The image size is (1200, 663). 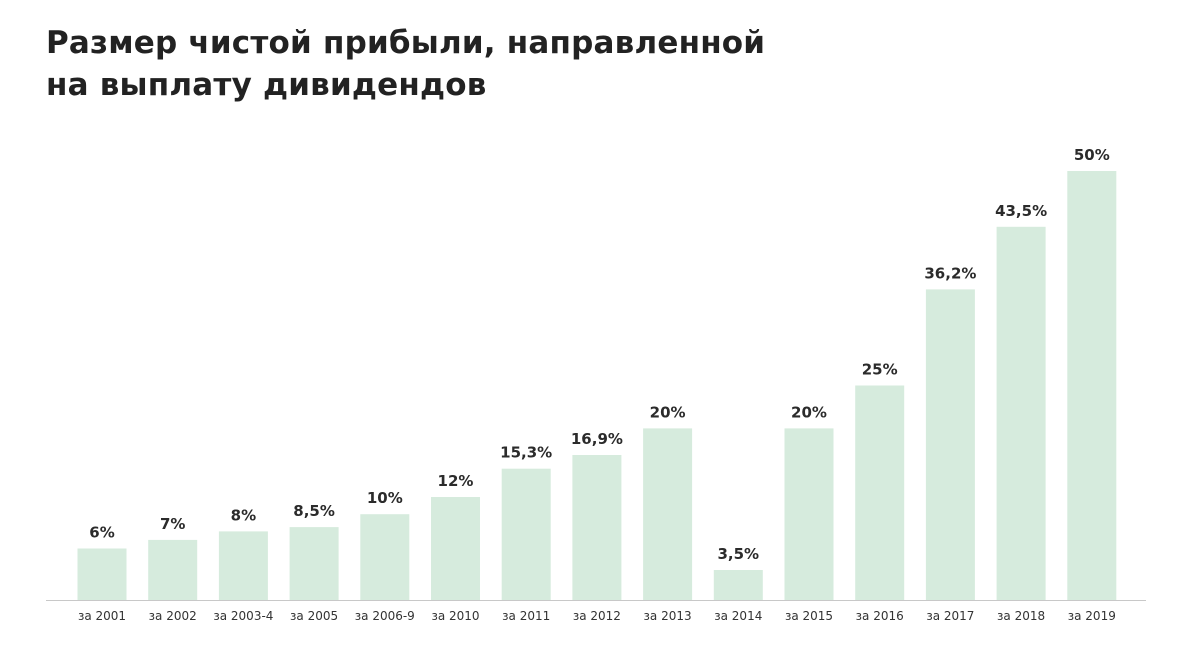 I want to click on x-tick-label-0: за 2001, so click(x=102, y=616).